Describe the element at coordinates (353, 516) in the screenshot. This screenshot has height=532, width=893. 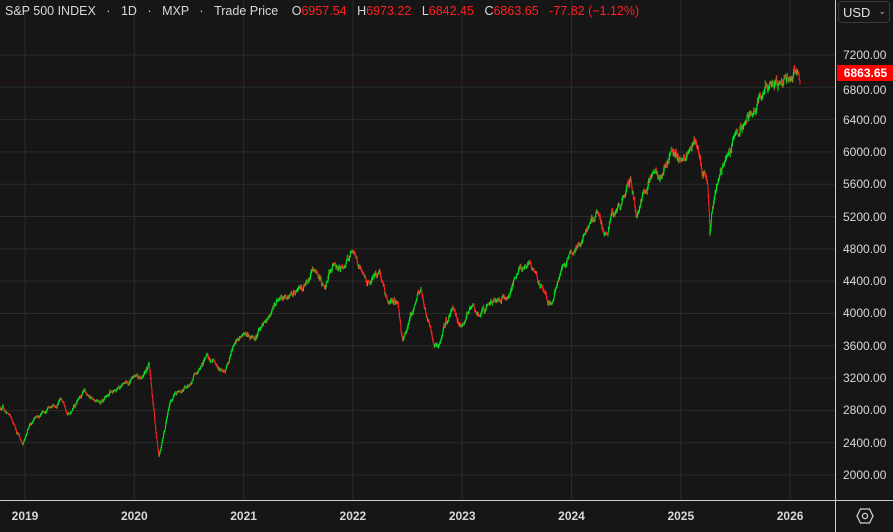
I see `x-tick-label: 2022` at that location.